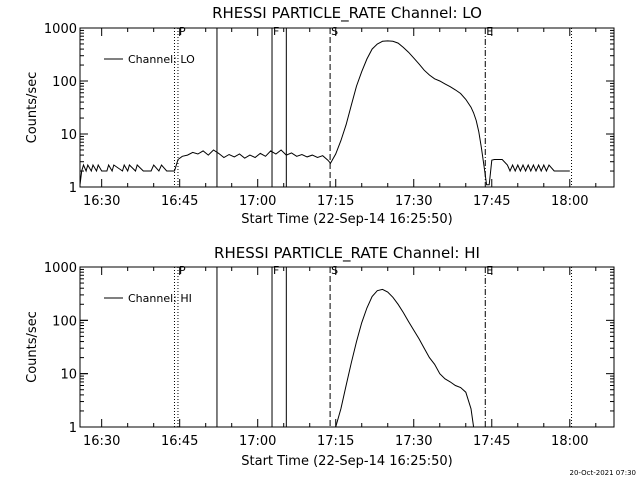 This screenshot has width=640, height=480. What do you see at coordinates (160, 298) in the screenshot?
I see `legend-label: Channel: HI` at bounding box center [160, 298].